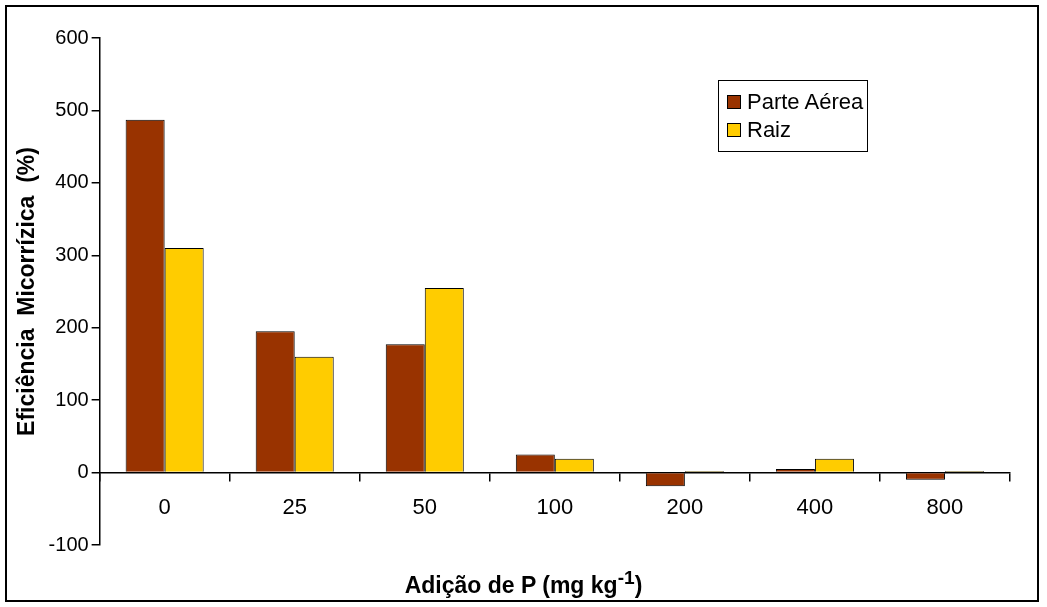 The height and width of the screenshot is (607, 1047). Describe the element at coordinates (815, 506) in the screenshot. I see `x-tick-label: 400` at that location.